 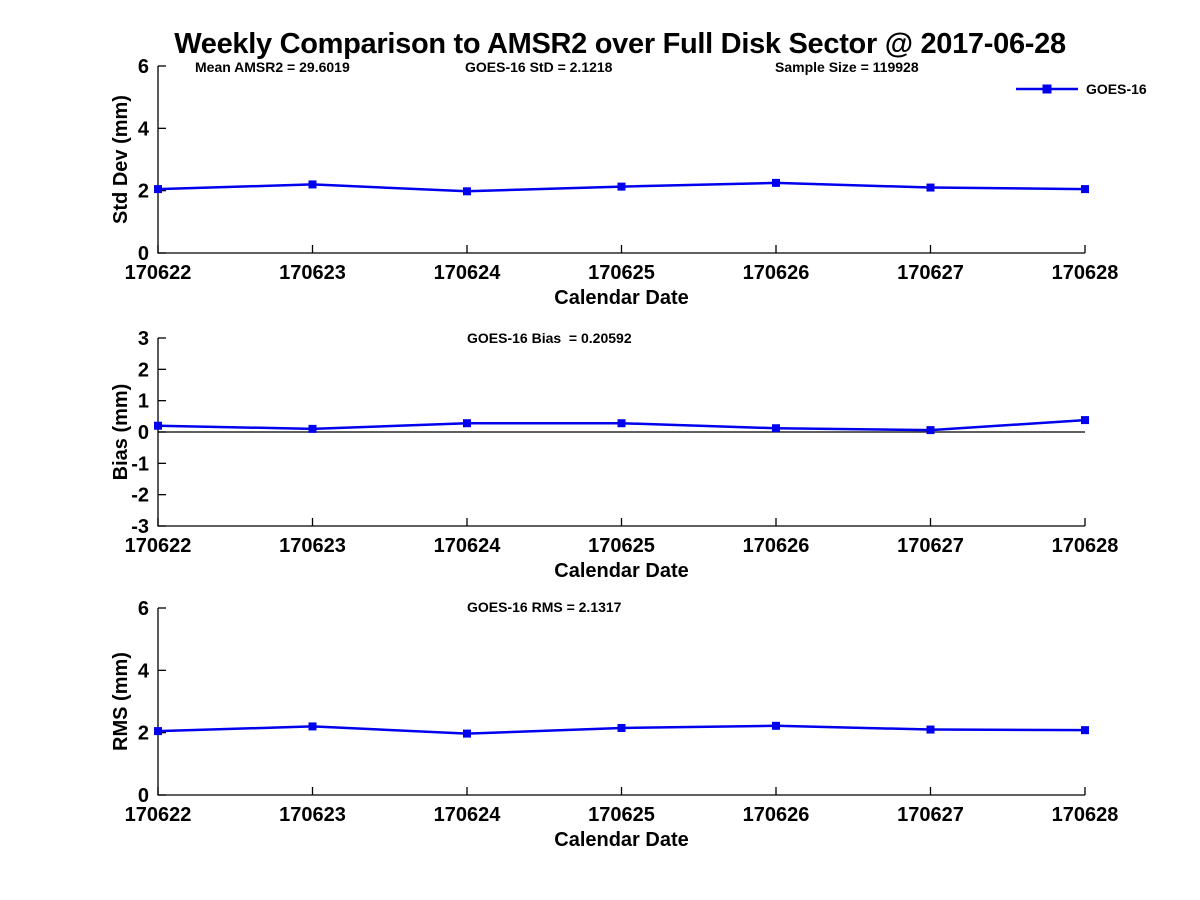 What do you see at coordinates (143, 339) in the screenshot?
I see `y-tick-label: 3` at bounding box center [143, 339].